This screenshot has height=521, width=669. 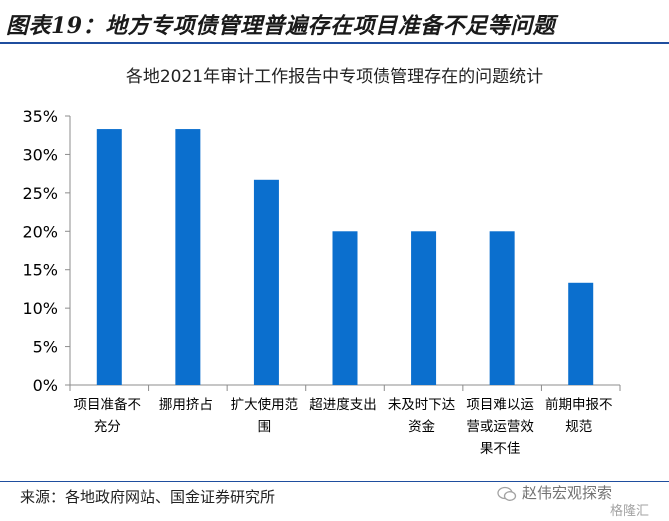 What do you see at coordinates (265, 404) in the screenshot?
I see `x-tick-label: 扩大使用范` at bounding box center [265, 404].